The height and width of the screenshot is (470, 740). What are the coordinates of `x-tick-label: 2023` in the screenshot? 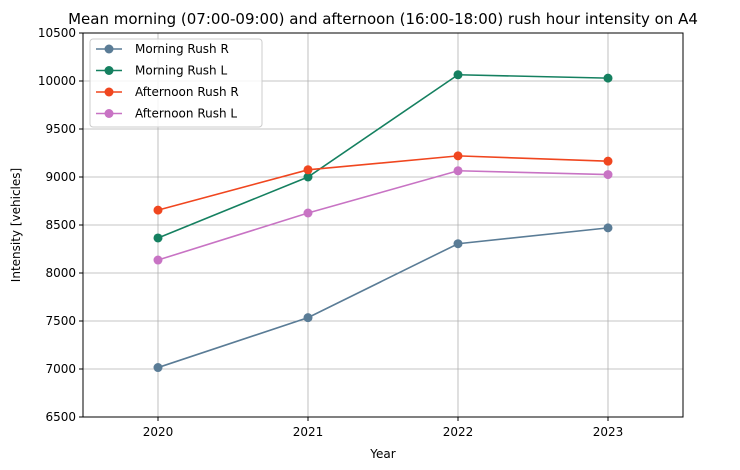 It's located at (608, 432).